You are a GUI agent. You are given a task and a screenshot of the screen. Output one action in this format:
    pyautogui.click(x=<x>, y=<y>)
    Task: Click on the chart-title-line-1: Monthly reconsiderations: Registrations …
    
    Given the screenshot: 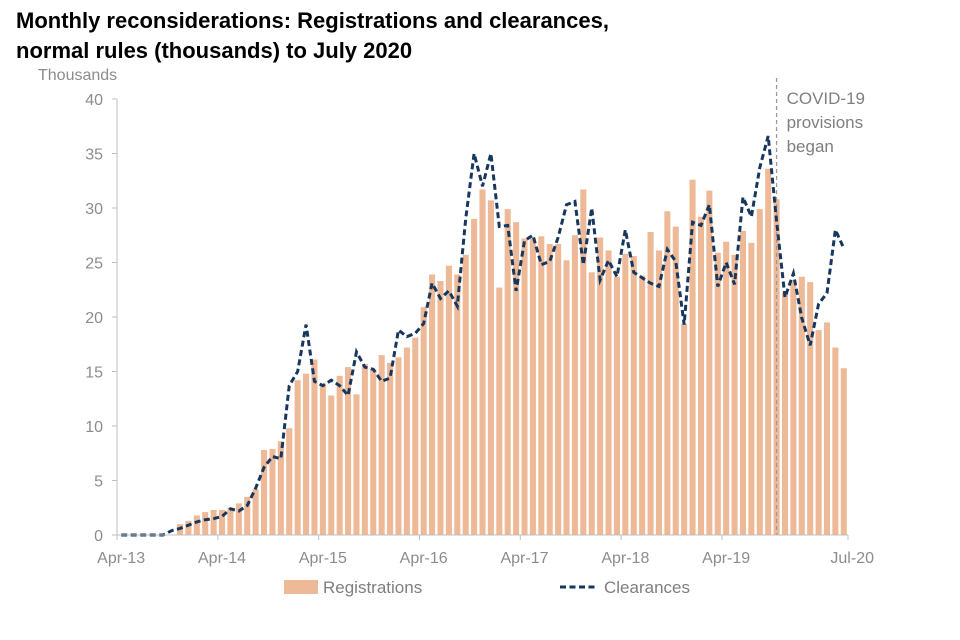 What is the action you would take?
    pyautogui.click(x=312, y=20)
    